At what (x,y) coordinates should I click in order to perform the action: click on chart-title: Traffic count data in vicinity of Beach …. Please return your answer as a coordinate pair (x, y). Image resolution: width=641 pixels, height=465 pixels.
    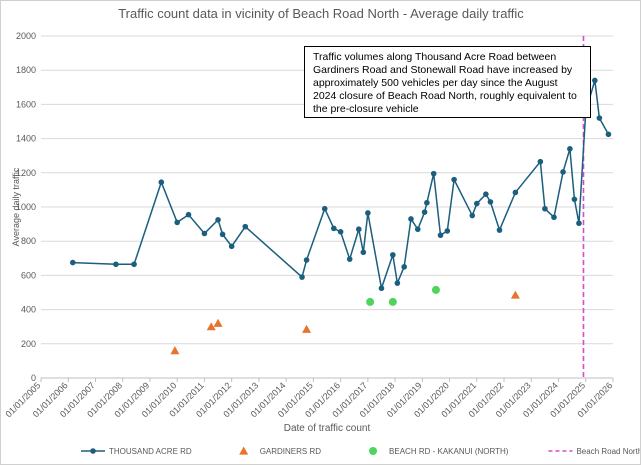
    Looking at the image, I should click on (321, 13).